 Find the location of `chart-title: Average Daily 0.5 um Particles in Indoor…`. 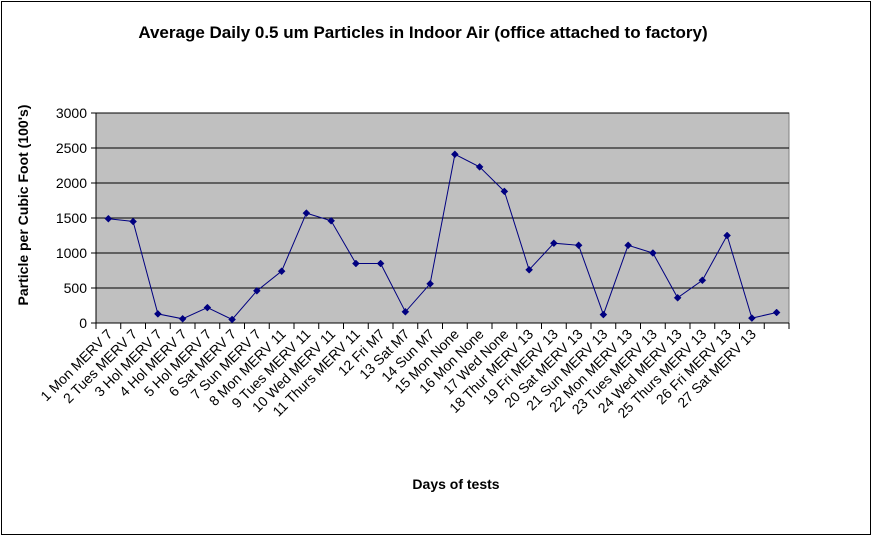

chart-title: Average Daily 0.5 um Particles in Indoor… is located at coordinates (422, 32).